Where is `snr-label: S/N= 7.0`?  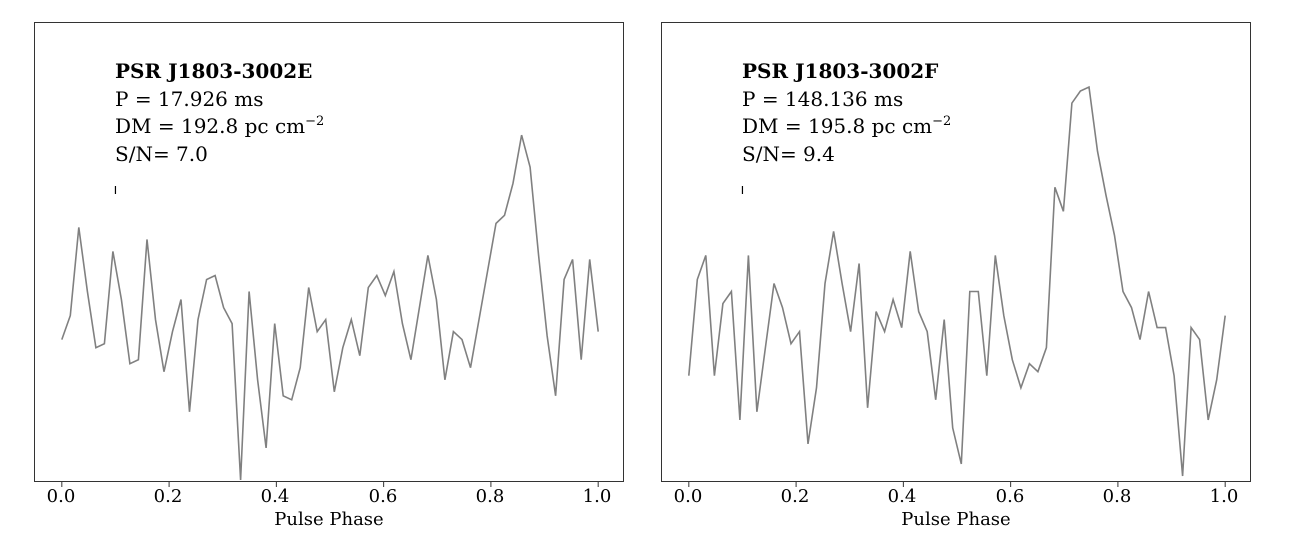 snr-label: S/N= 7.0 is located at coordinates (161, 153).